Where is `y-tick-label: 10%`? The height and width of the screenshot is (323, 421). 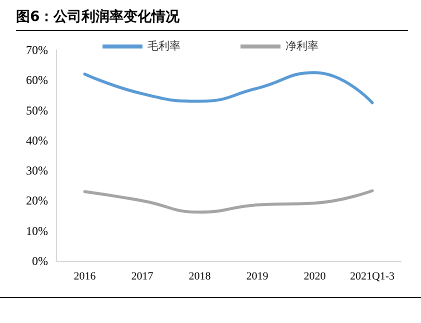 y-tick-label: 10% is located at coordinates (37, 231).